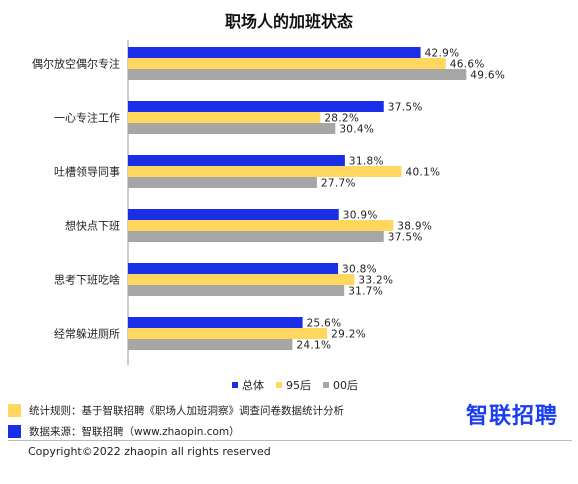 The width and height of the screenshot is (578, 484). I want to click on value-label-overall: 25.6%, so click(324, 324).